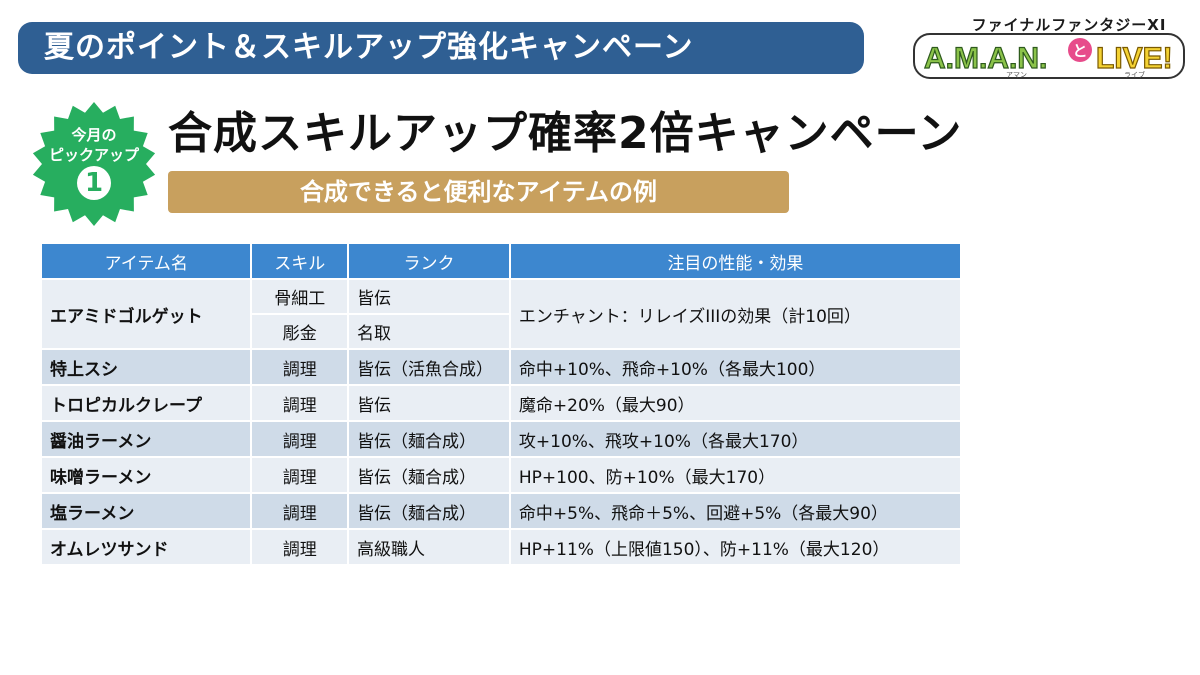 The image size is (1200, 675). What do you see at coordinates (735, 367) in the screenshot?
I see `item-effect: 命中+10%、飛命+10%（各最大100）` at bounding box center [735, 367].